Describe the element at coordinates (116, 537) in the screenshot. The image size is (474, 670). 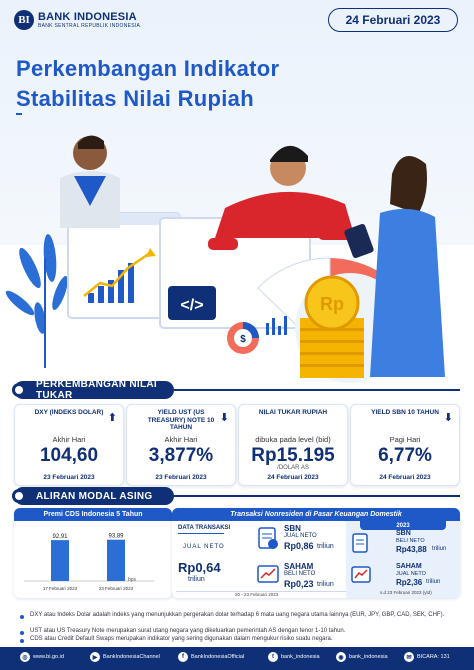
I see `bar-value-label: 93,89` at that location.